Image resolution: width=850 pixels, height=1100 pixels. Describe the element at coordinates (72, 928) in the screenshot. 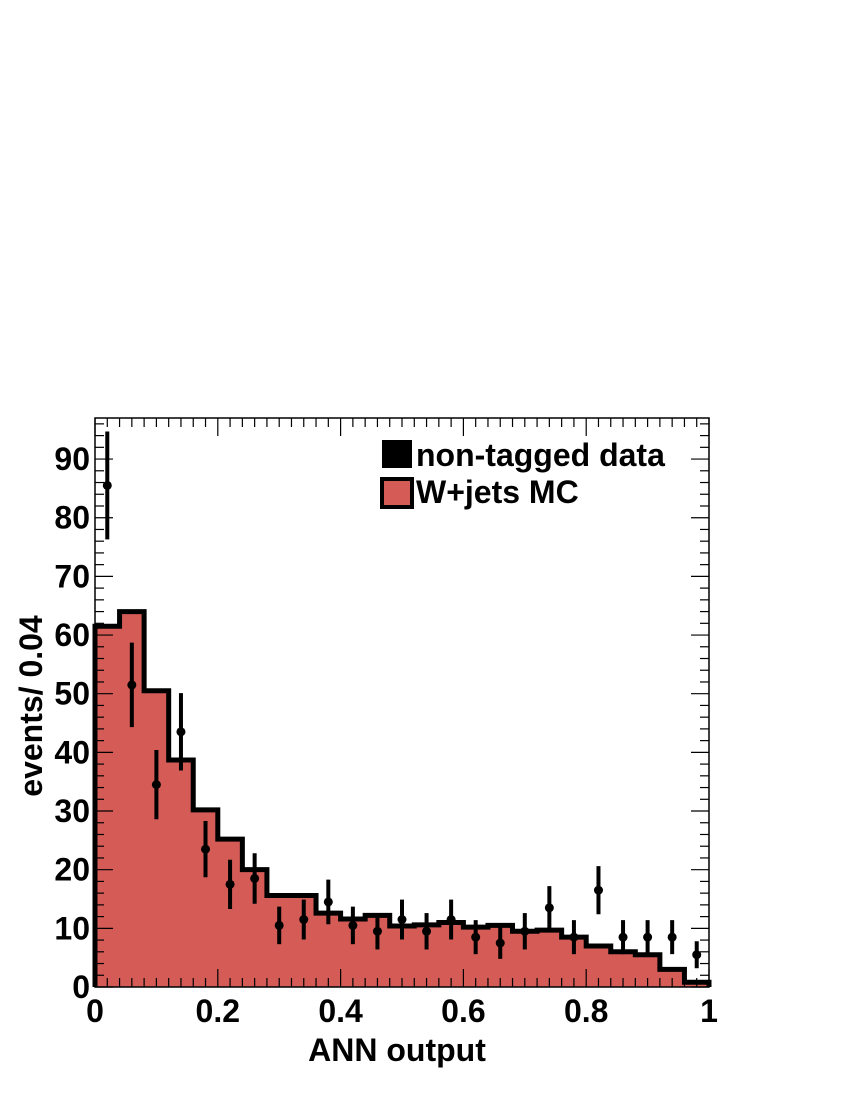

I see `y-tick-label: 10` at that location.